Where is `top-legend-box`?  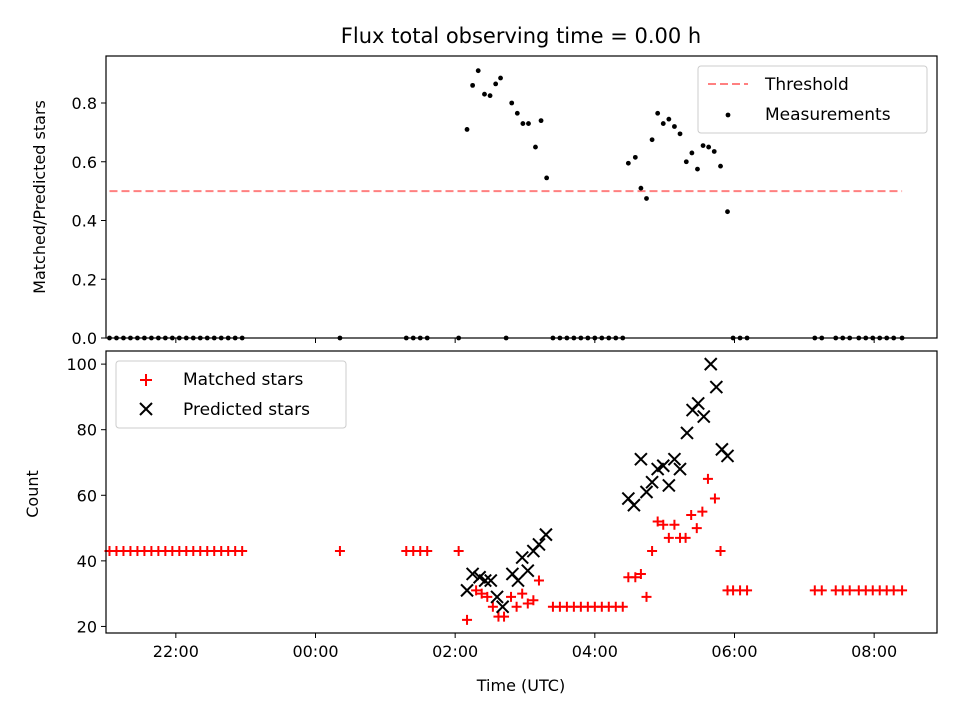 top-legend-box is located at coordinates (812, 99).